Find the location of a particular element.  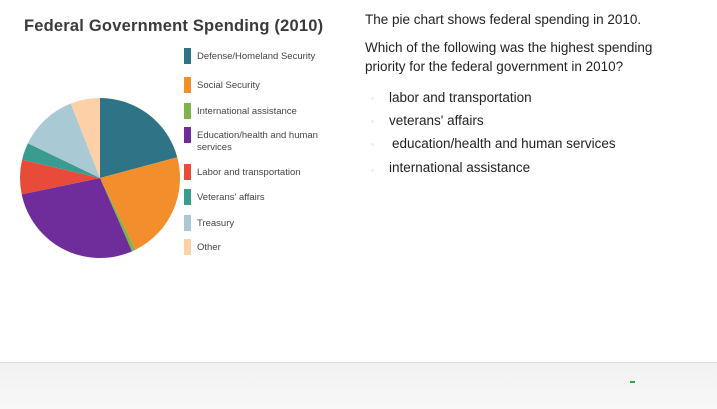

footer-mark is located at coordinates (632, 382).